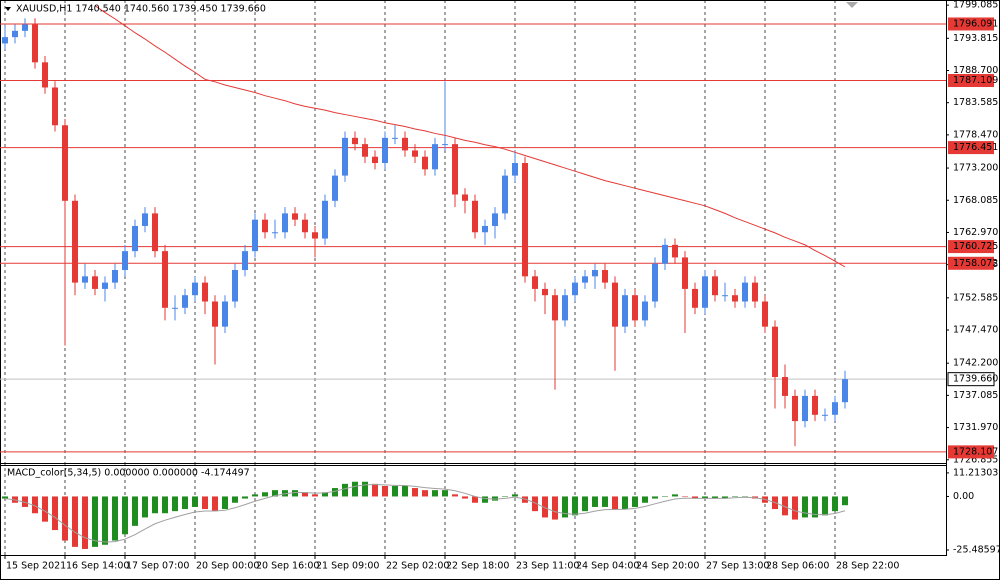  What do you see at coordinates (971, 379) in the screenshot?
I see `last-price-box` at bounding box center [971, 379].